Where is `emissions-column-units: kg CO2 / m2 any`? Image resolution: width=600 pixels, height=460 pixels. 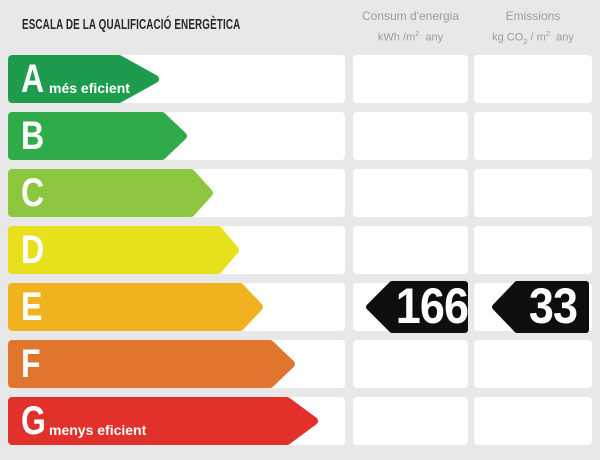
emissions-column-units: kg CO2 / m2 any is located at coordinates (533, 37).